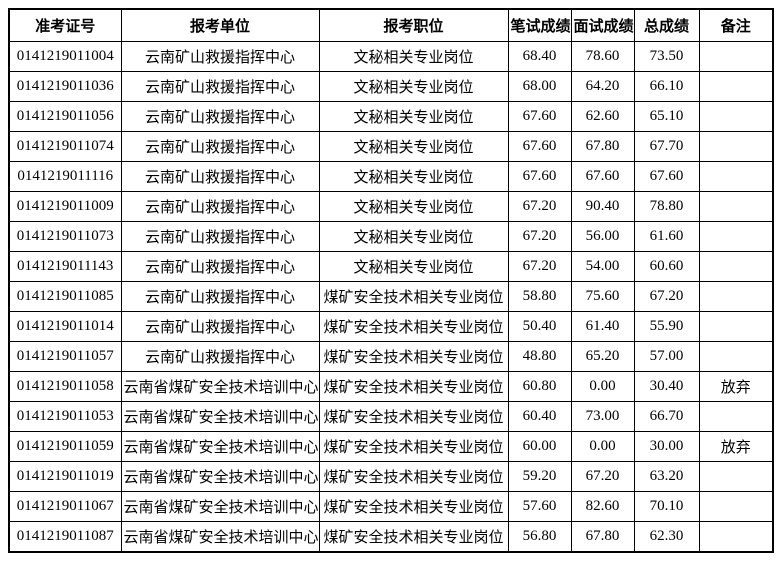 The width and height of the screenshot is (779, 575). Describe the element at coordinates (65, 386) in the screenshot. I see `exam-id-cell: 0141219011058` at that location.